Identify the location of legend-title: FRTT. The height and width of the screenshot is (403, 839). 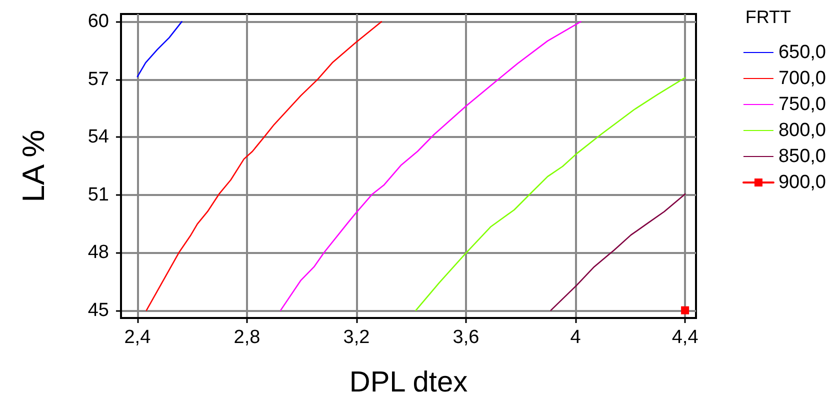
(768, 17).